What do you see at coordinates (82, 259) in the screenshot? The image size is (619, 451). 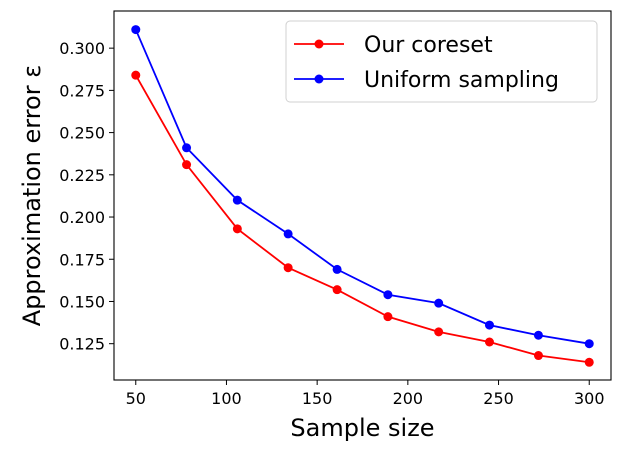 I see `y-tick-label: 0.175` at bounding box center [82, 259].